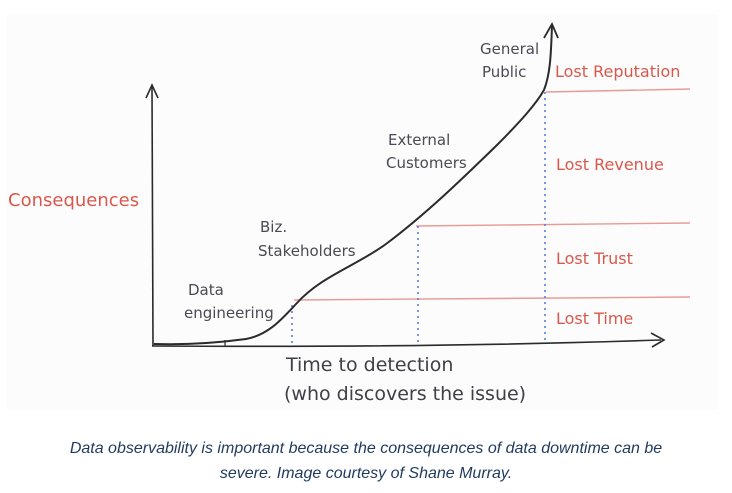 This screenshot has width=732, height=493. What do you see at coordinates (509, 49) in the screenshot?
I see `stakeholder-public-line1: General` at bounding box center [509, 49].